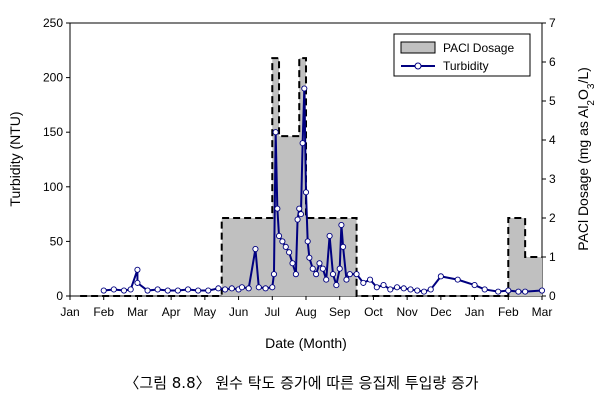 The width and height of the screenshot is (603, 408). What do you see at coordinates (53, 78) in the screenshot?
I see `left-y-tick-label-4: 200` at bounding box center [53, 78].